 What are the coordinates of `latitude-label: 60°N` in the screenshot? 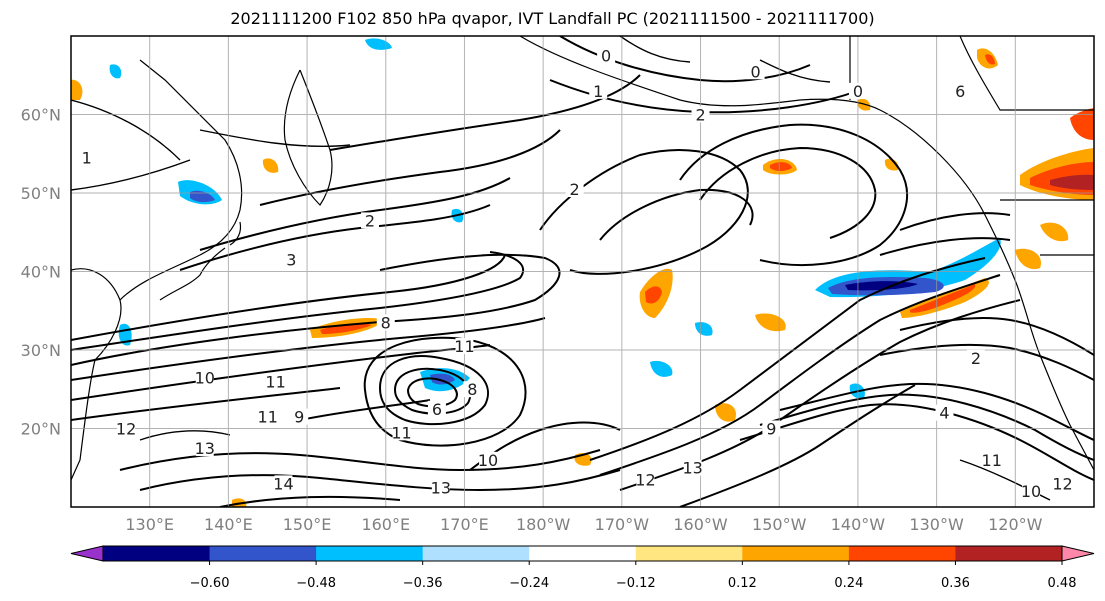 It's located at (41, 115).